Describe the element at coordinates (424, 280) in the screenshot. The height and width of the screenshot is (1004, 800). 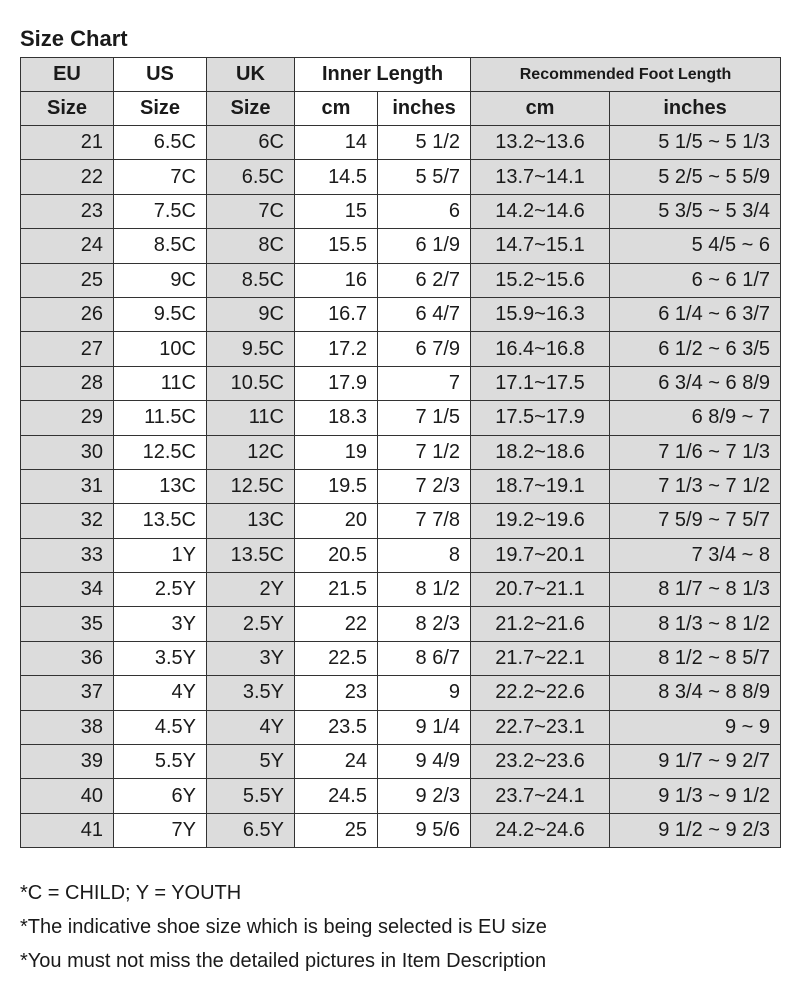
I see `cell-inner-inches: 6 2/7` at that location.